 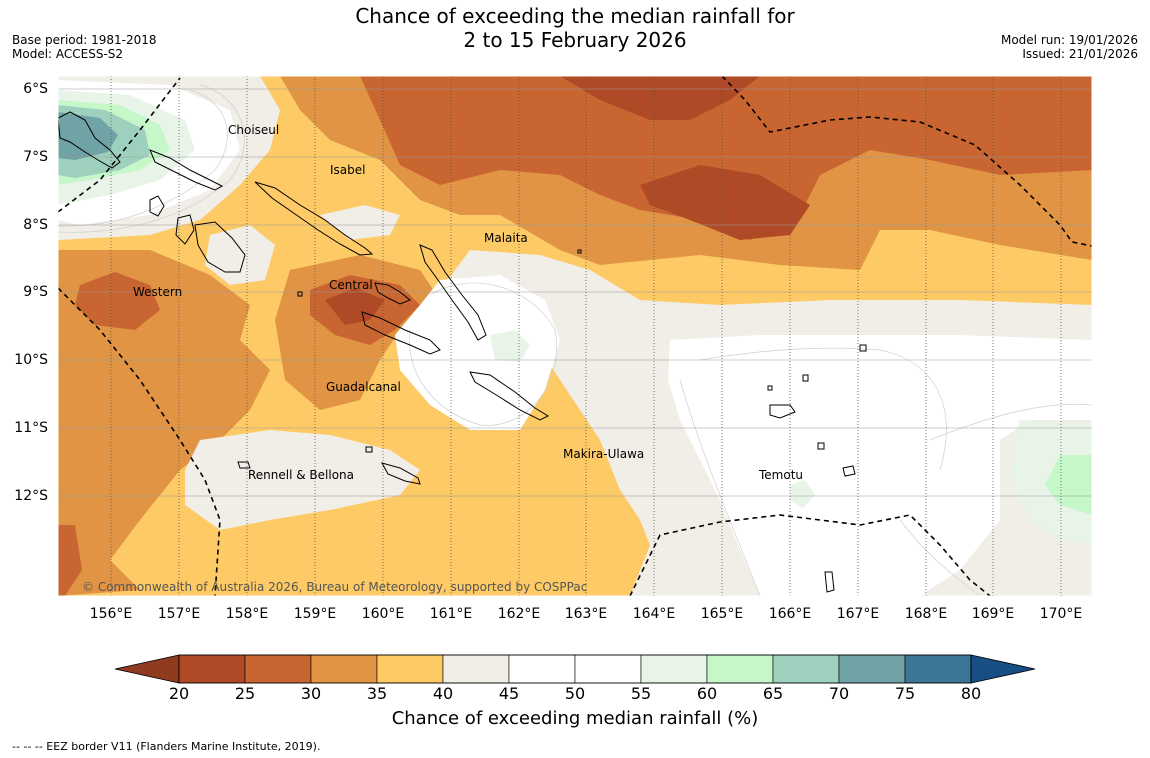 I want to click on colorbar-tick-label: 50, so click(x=575, y=693).